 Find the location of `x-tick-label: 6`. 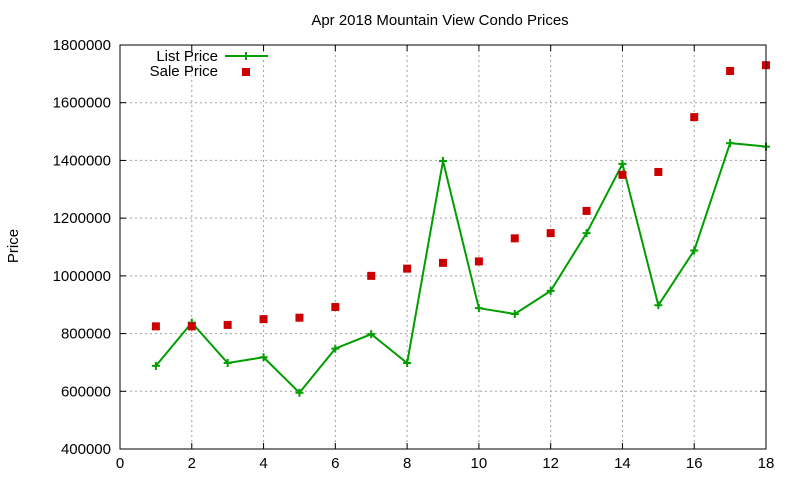

x-tick-label: 6 is located at coordinates (335, 463).